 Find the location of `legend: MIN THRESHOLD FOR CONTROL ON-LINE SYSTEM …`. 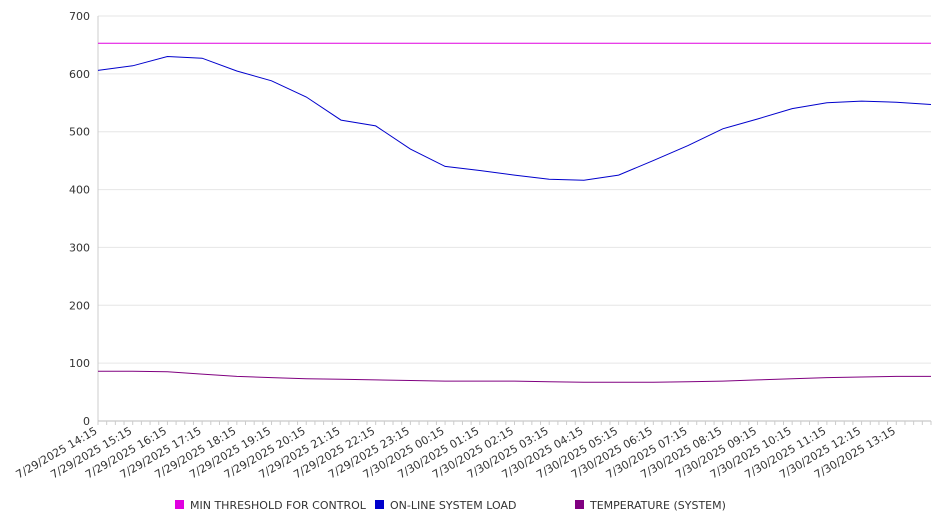

legend: MIN THRESHOLD FOR CONTROL ON-LINE SYSTEM … is located at coordinates (450, 505).